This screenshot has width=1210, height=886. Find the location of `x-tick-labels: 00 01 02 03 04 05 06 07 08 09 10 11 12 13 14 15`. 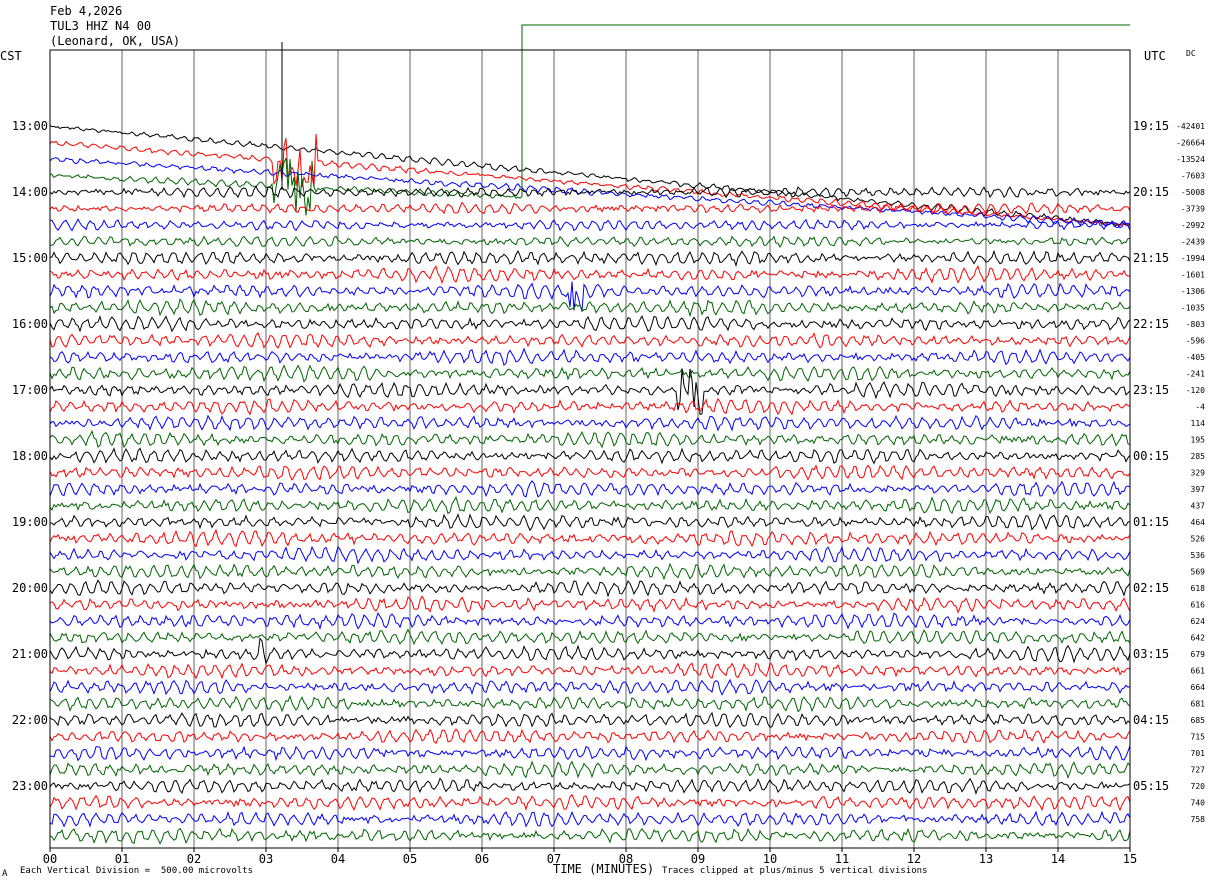

x-tick-labels: 00 01 02 03 04 05 06 07 08 09 10 11 12 13 14 15 is located at coordinates (590, 857).